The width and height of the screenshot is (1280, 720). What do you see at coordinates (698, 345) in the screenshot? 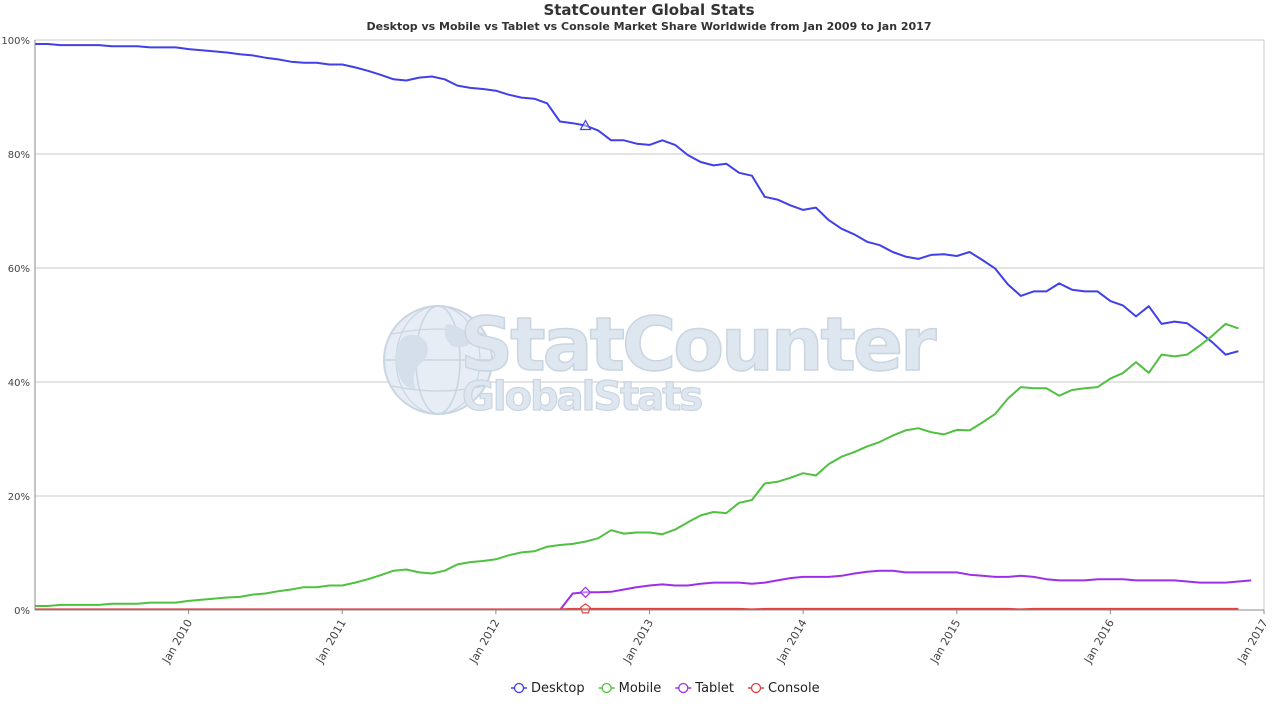
I see `watermark-text-statcounter: StatCounter` at bounding box center [698, 345].